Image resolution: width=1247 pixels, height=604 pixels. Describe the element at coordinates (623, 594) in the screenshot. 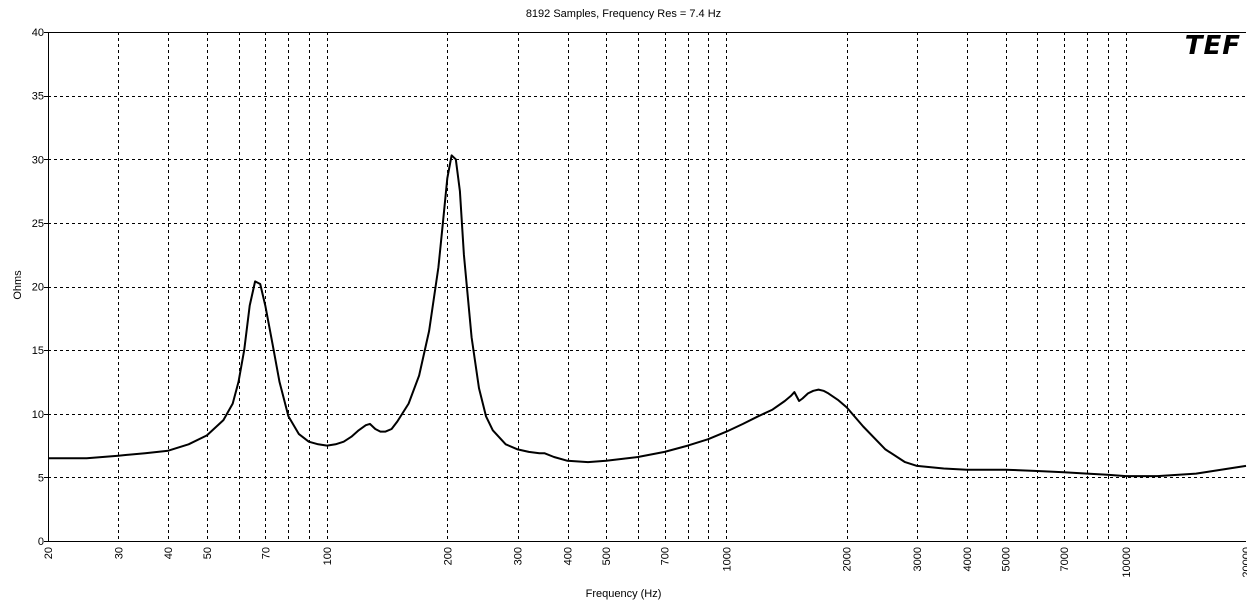

I see `x-axis-label: Frequency (Hz)` at that location.